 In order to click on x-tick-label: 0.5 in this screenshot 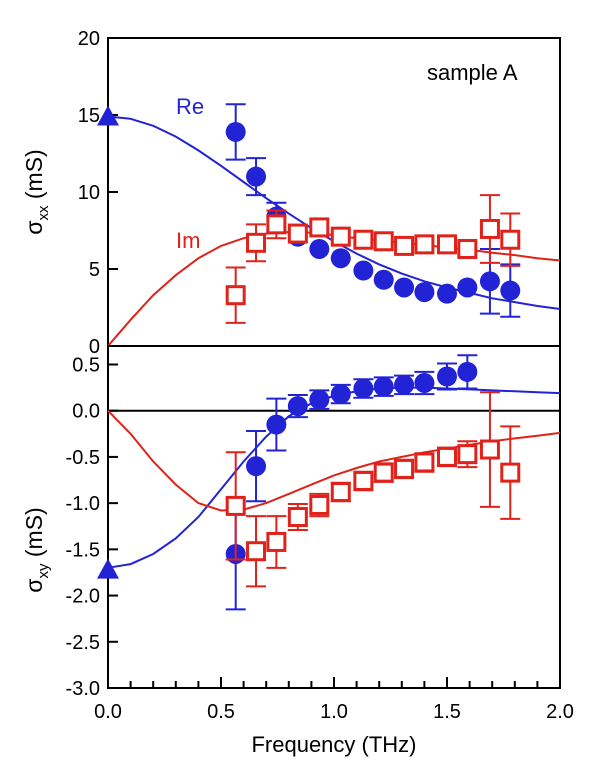, I will do `click(221, 712)`.